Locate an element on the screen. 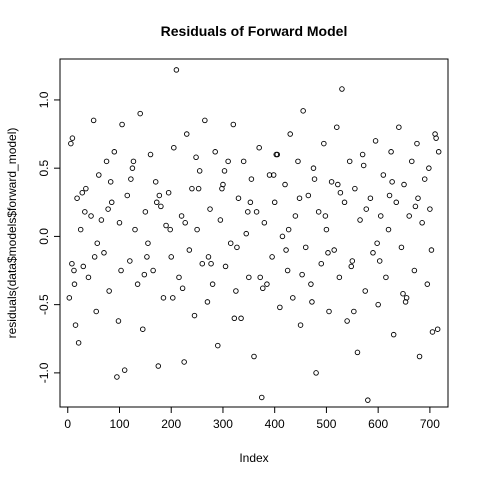 The width and height of the screenshot is (480, 480). x-tick-label: 0 is located at coordinates (67, 424).